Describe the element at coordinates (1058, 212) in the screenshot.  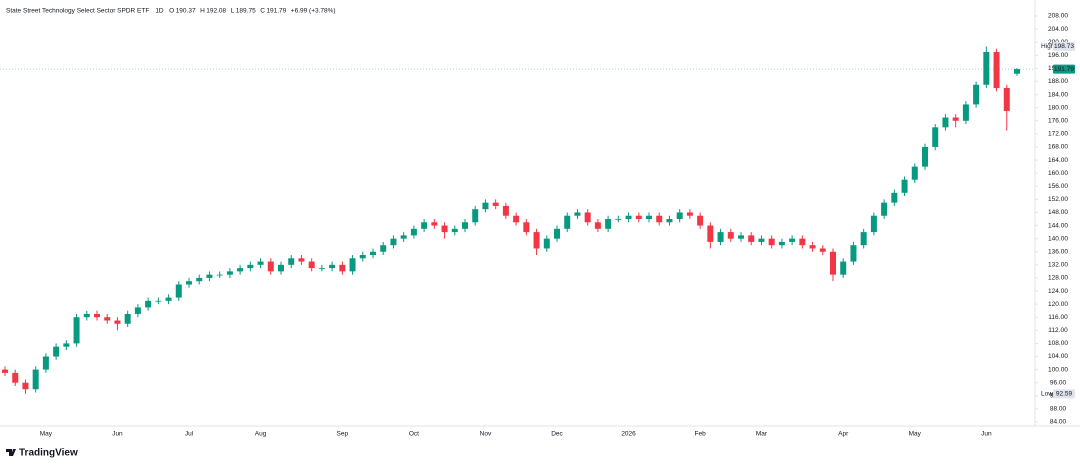
I see `y-tick-label: 148.00` at that location.